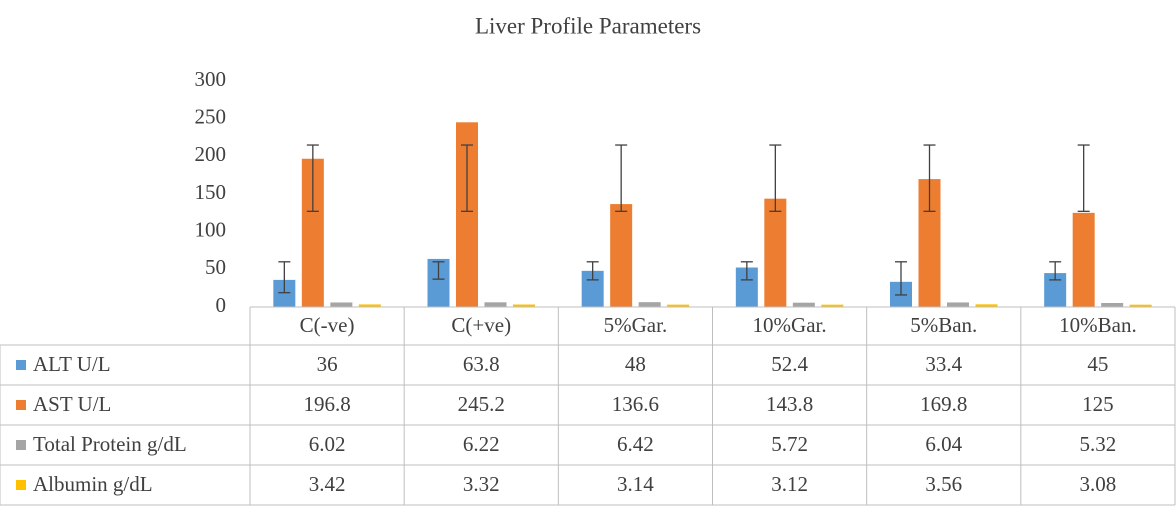  I want to click on table-value: 125, so click(1098, 404).